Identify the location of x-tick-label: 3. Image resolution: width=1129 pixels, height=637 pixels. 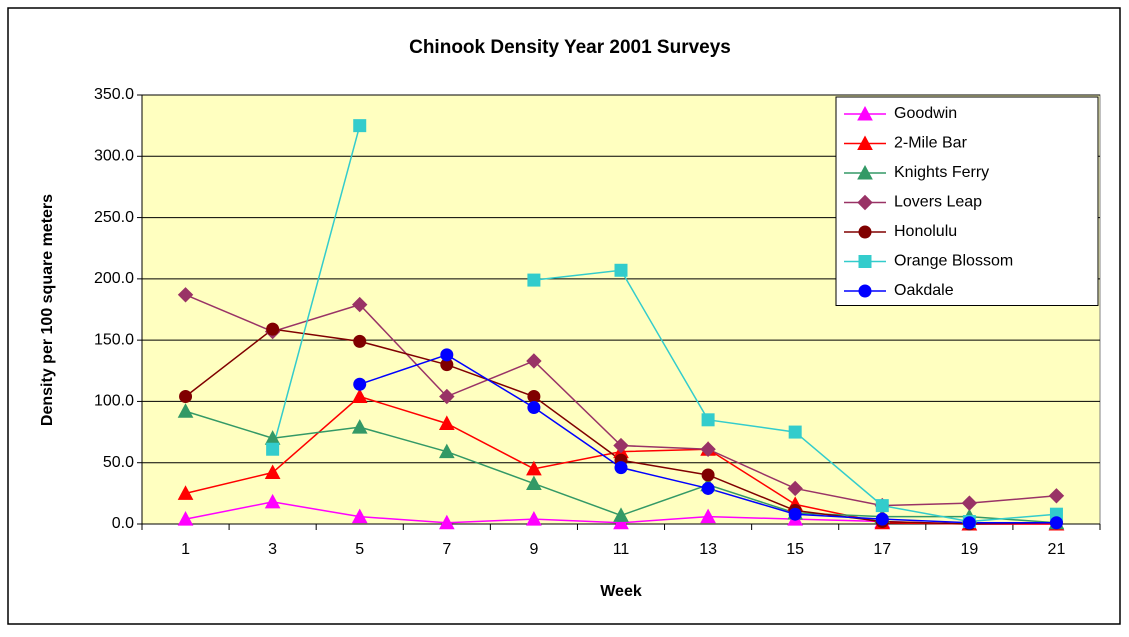
(272, 549).